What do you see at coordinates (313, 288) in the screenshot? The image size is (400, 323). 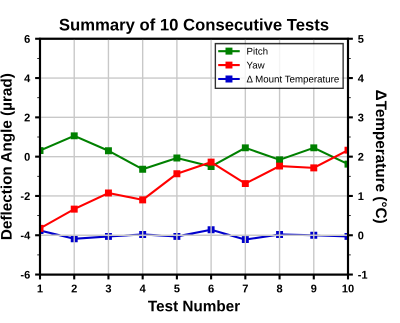 I see `x-tick-label: 9` at bounding box center [313, 288].